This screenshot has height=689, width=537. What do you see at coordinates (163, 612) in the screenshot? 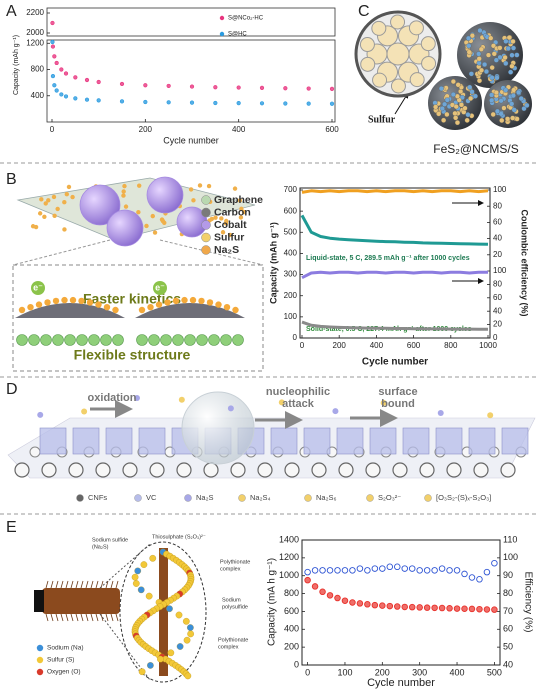
I see `fiber-core` at bounding box center [163, 612].